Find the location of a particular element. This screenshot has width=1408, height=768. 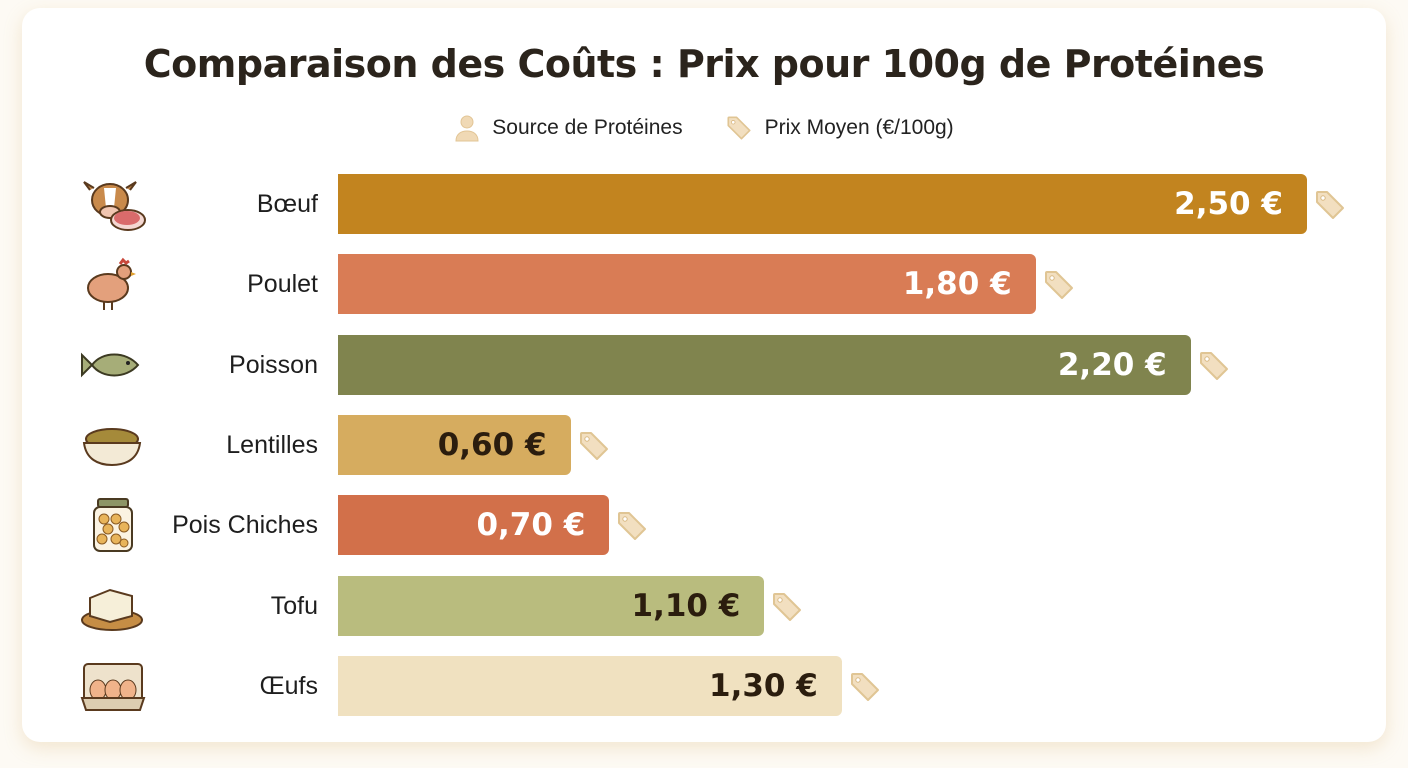

chickpea-jar-icon is located at coordinates (113, 525).